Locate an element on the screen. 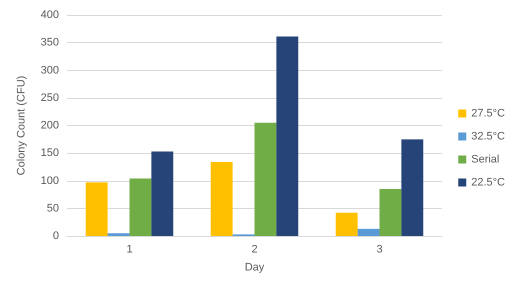  y-tick-label: 300 is located at coordinates (49, 70).